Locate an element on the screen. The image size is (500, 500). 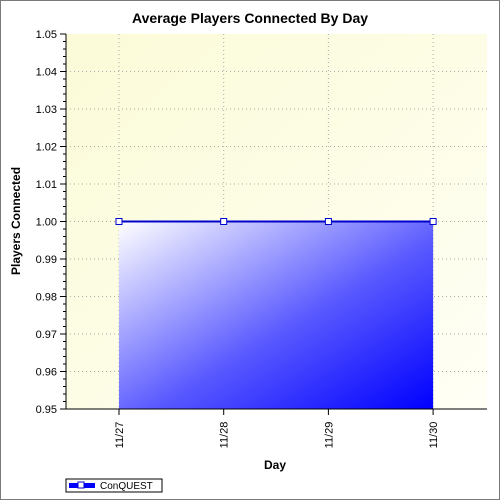
x-tick-label: 11/27 is located at coordinates (120, 435).